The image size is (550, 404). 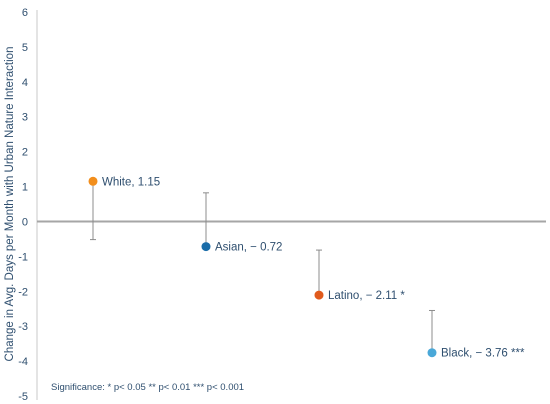 I want to click on data-point-label: Asian, − 0.72, so click(x=248, y=248).